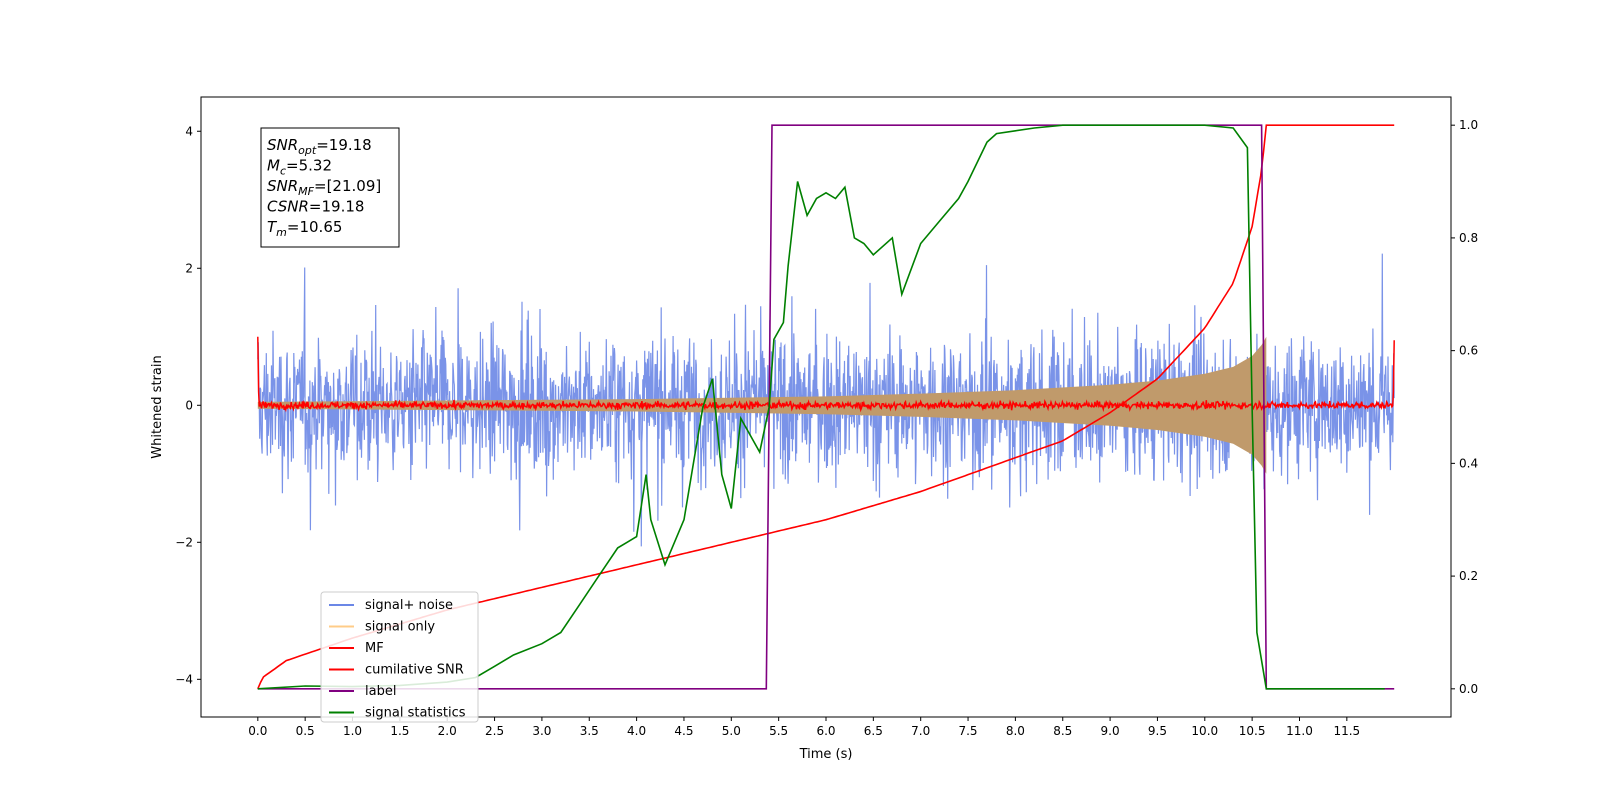 Image resolution: width=1600 pixels, height=800 pixels. Describe the element at coordinates (257, 731) in the screenshot. I see `x-tick-label: 0.0` at that location.